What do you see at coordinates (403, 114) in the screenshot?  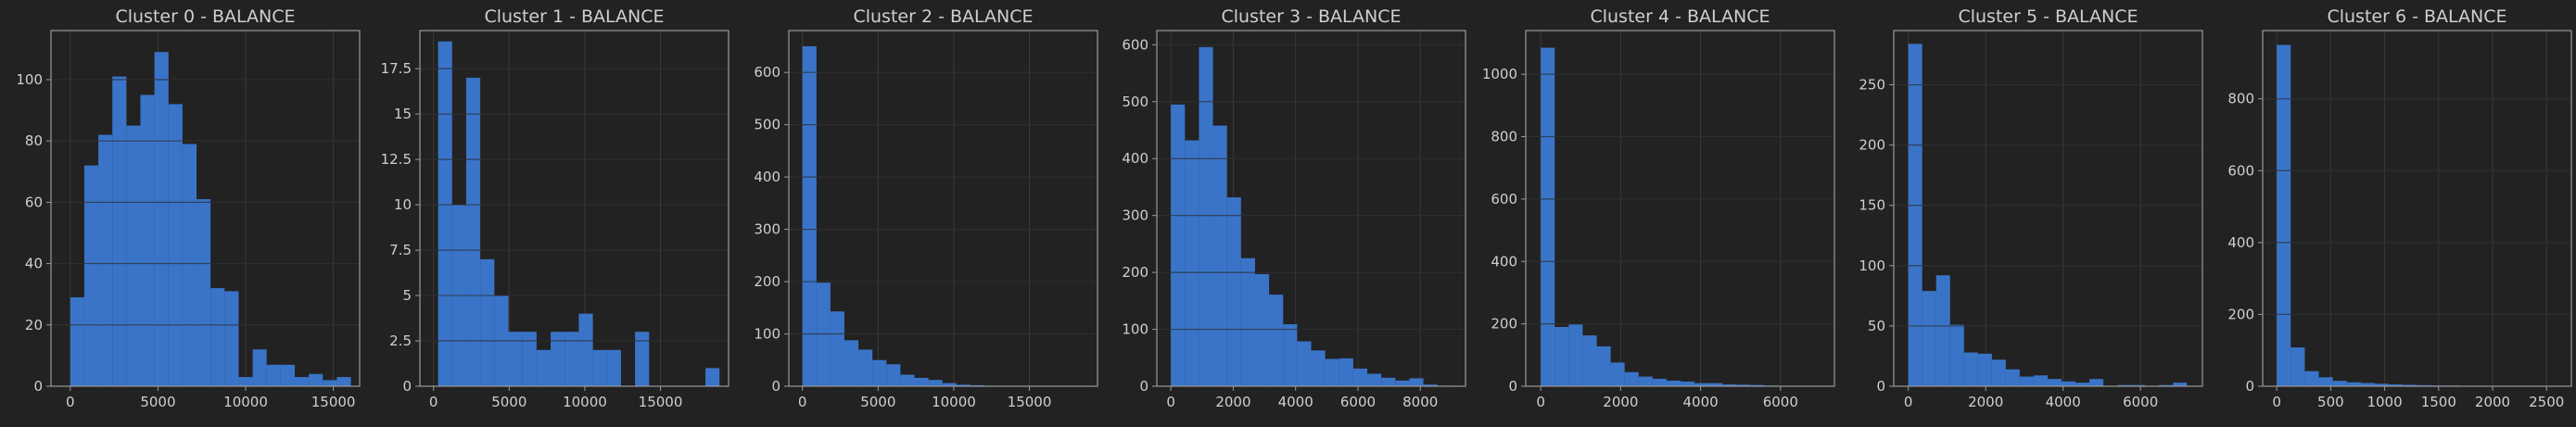 I see `y-tick-label-6: 15` at bounding box center [403, 114].